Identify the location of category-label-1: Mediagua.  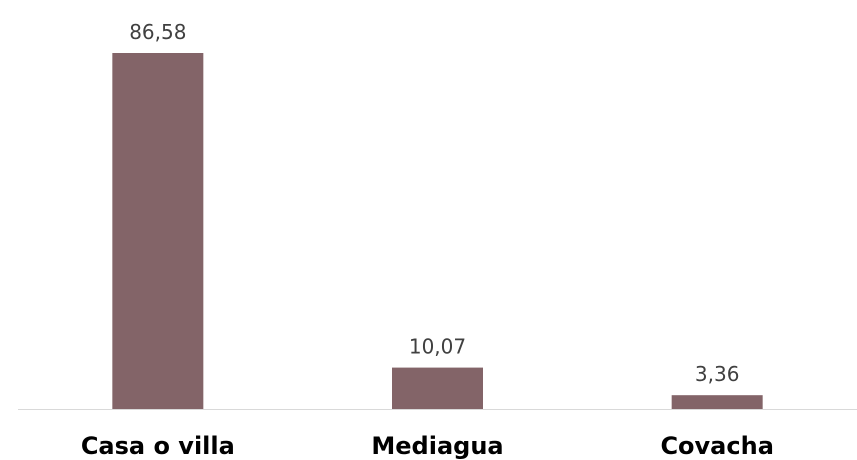
(437, 446).